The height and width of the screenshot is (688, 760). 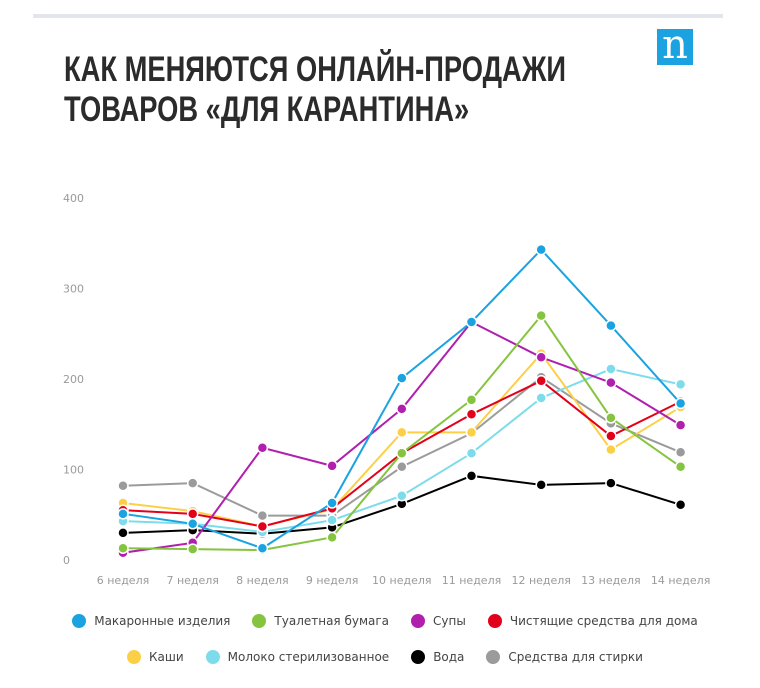 I want to click on legend-label: Макаронные изделия, so click(x=162, y=621).